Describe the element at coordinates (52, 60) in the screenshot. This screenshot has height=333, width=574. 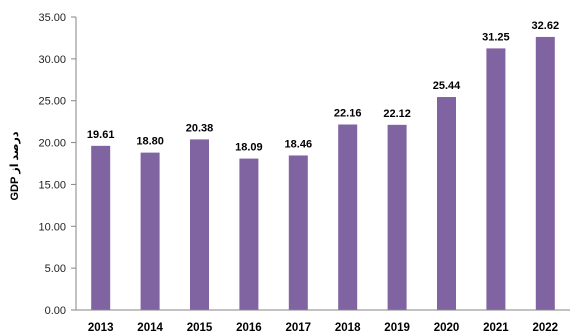
I see `y-tick-label: 30.00` at that location.